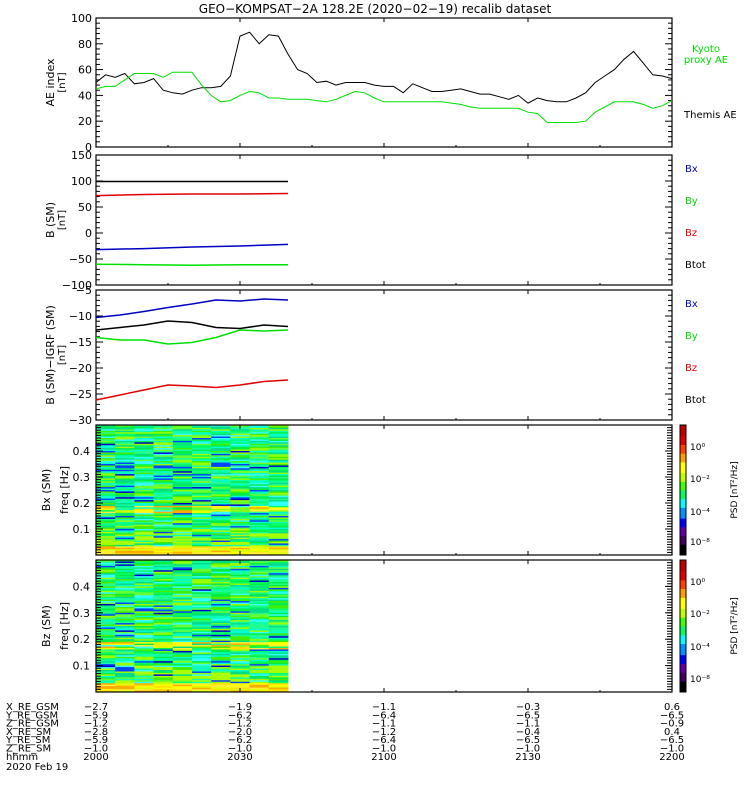 This screenshot has height=800, width=750. I want to click on y-tick-label: 0.3, so click(82, 477).